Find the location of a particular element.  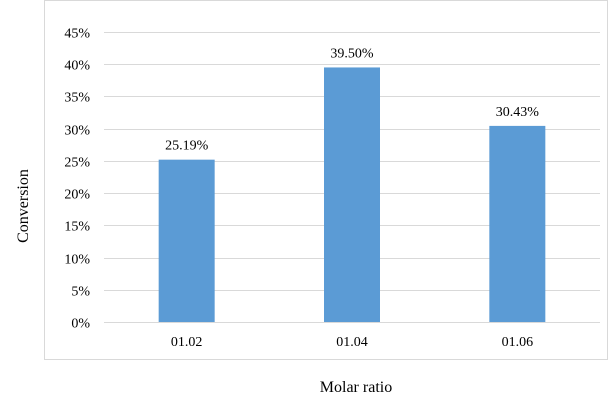

bar-01.04 is located at coordinates (352, 194).